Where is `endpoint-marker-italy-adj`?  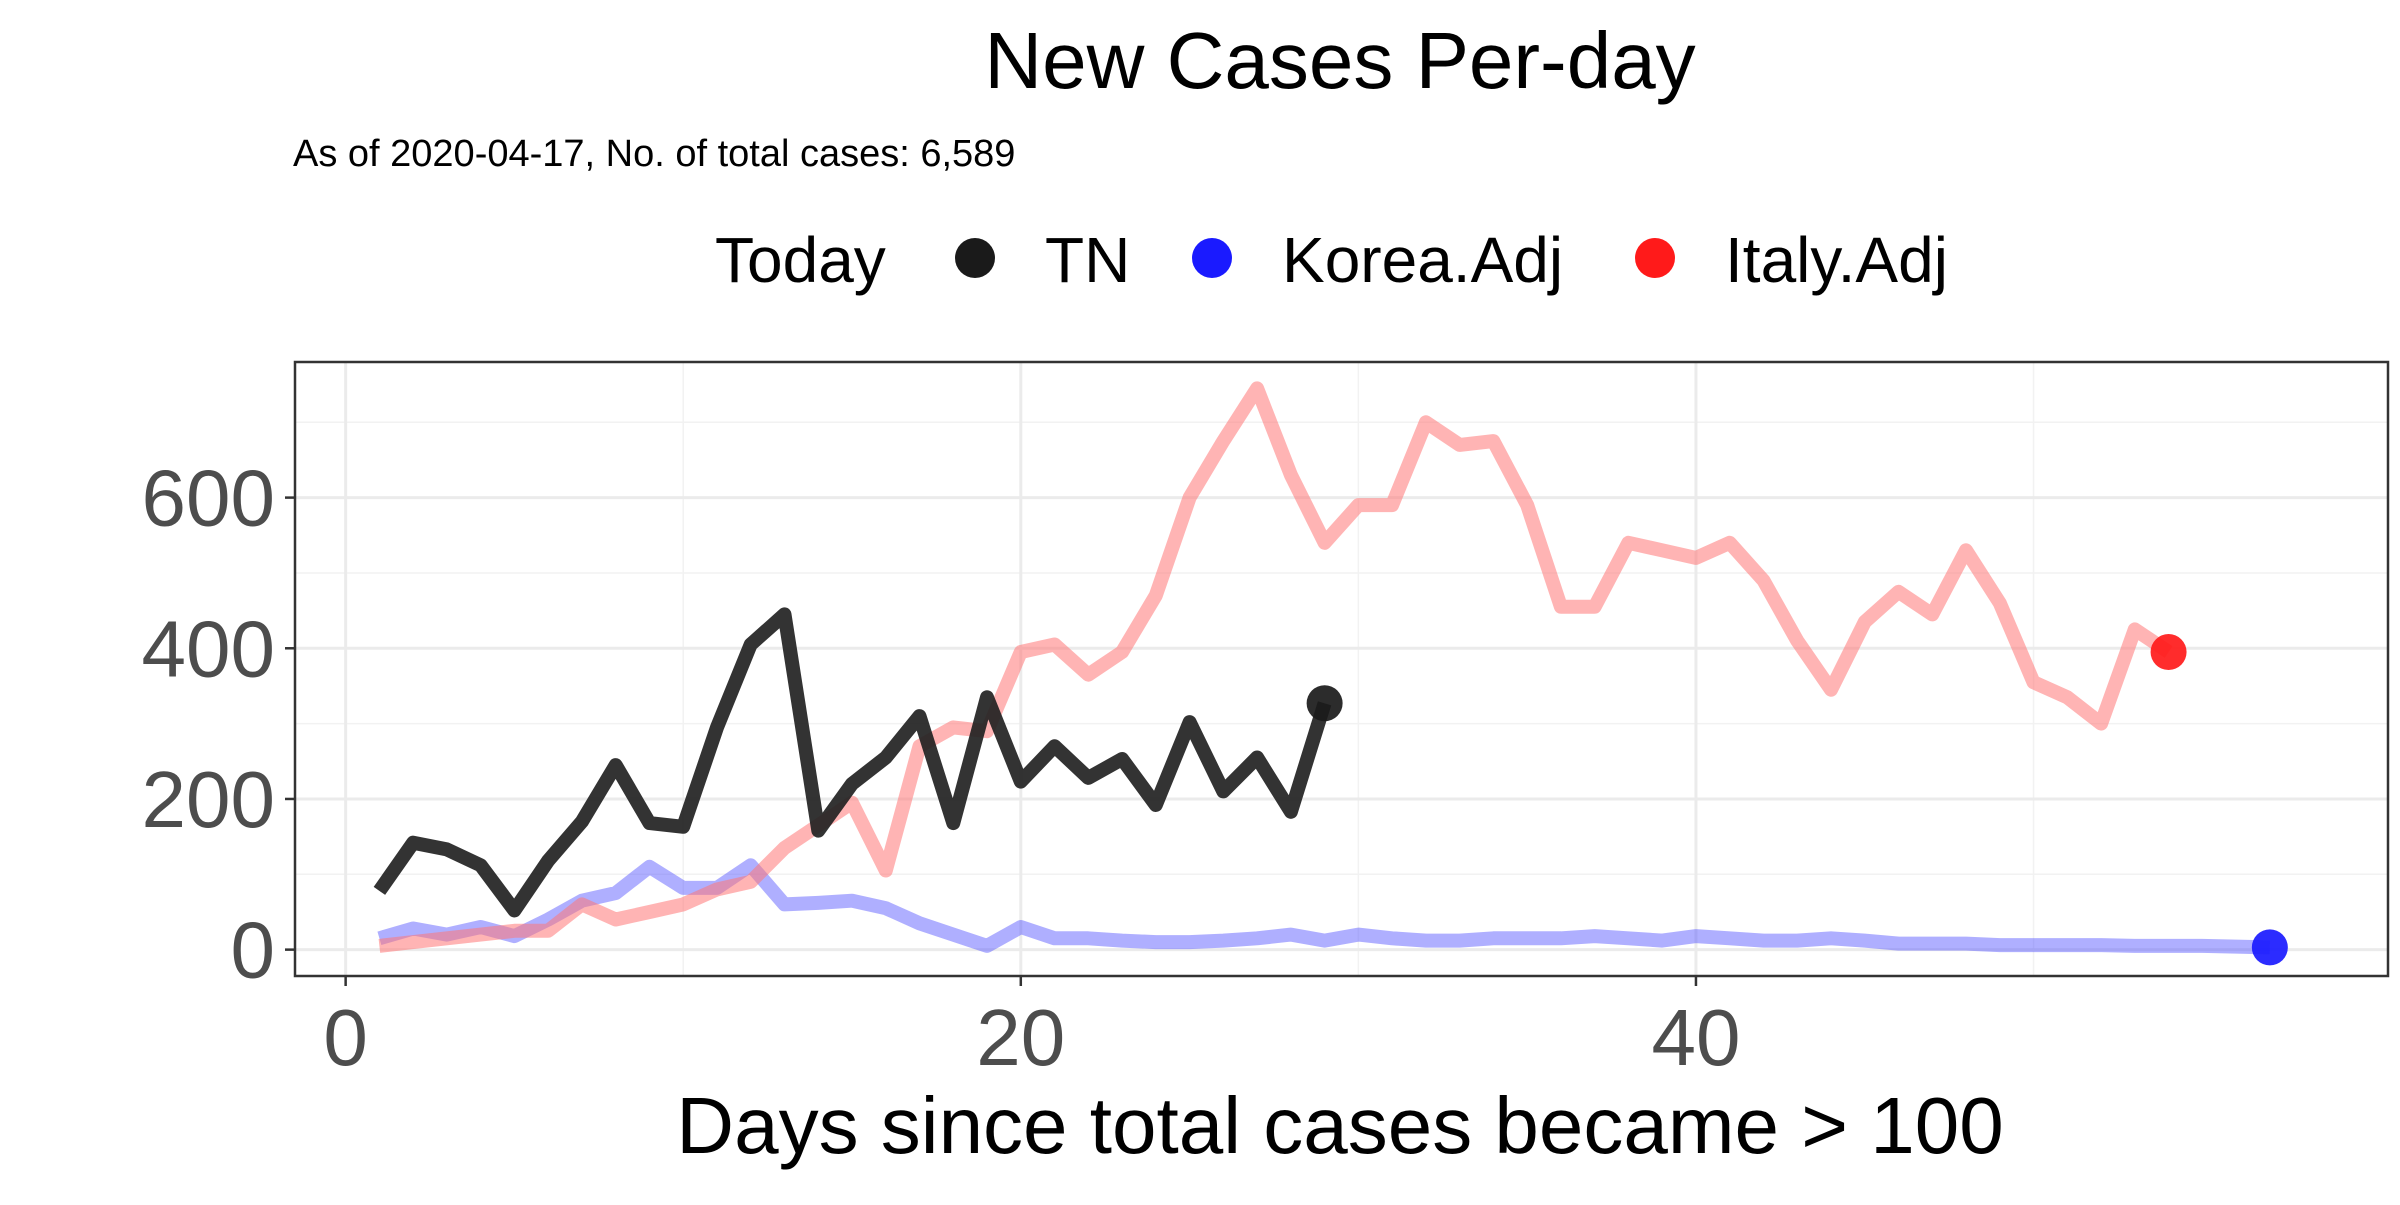 endpoint-marker-italy-adj is located at coordinates (2168, 652).